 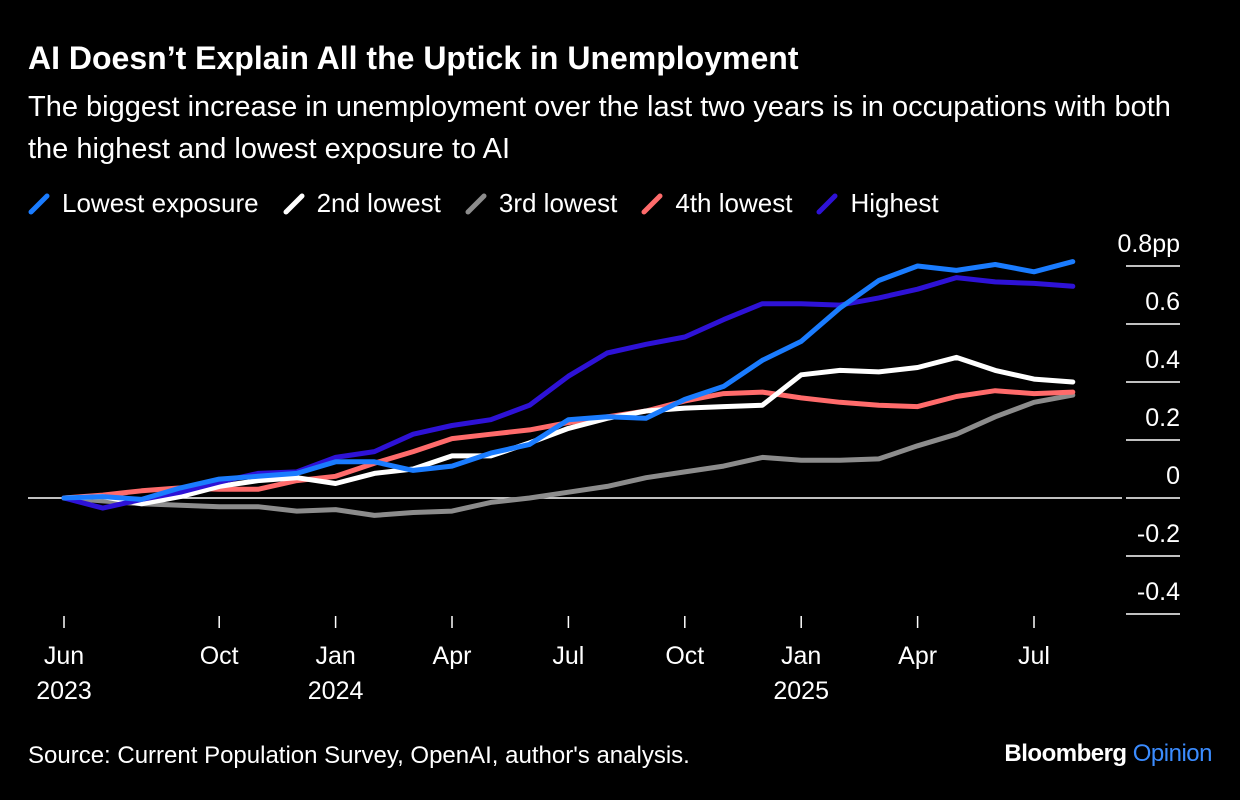 I want to click on legend-label: Highest, so click(x=894, y=203).